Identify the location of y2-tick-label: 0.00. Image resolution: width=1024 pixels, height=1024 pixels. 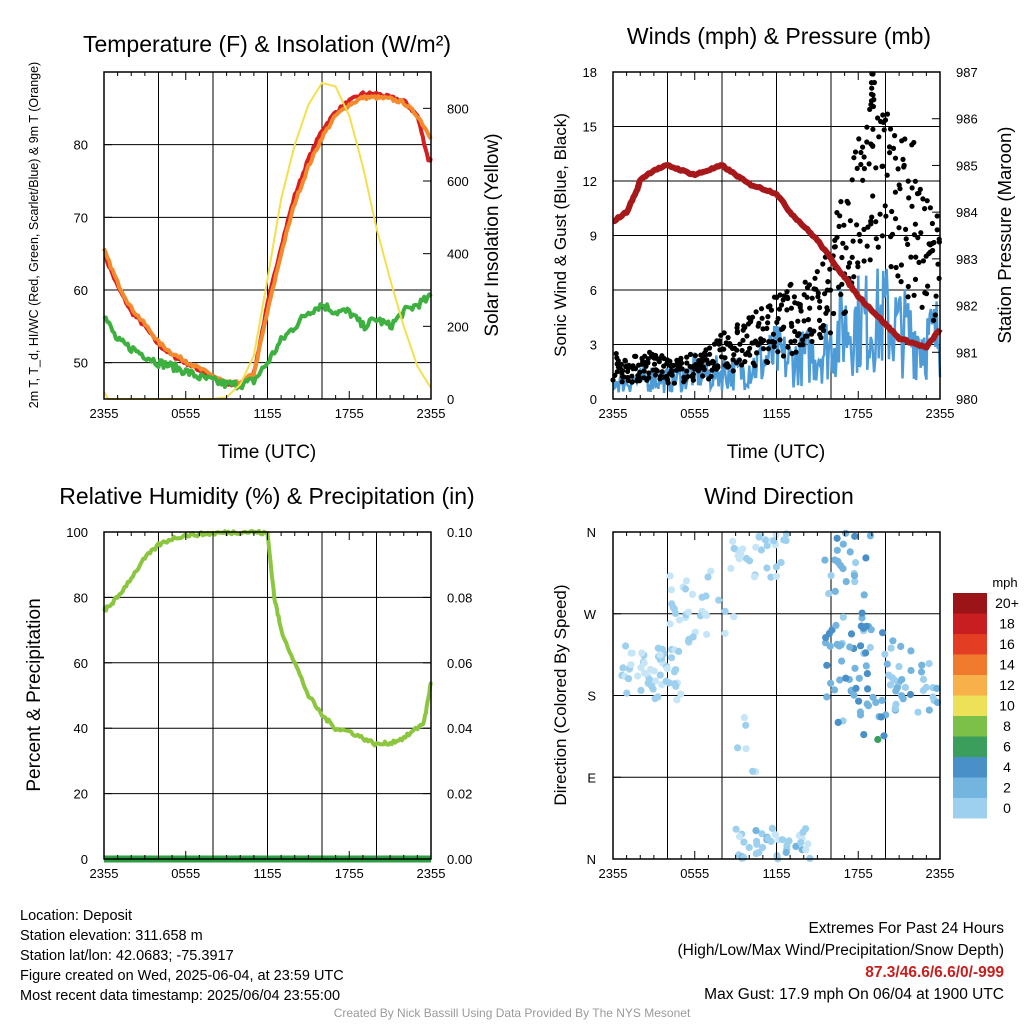
(459, 859).